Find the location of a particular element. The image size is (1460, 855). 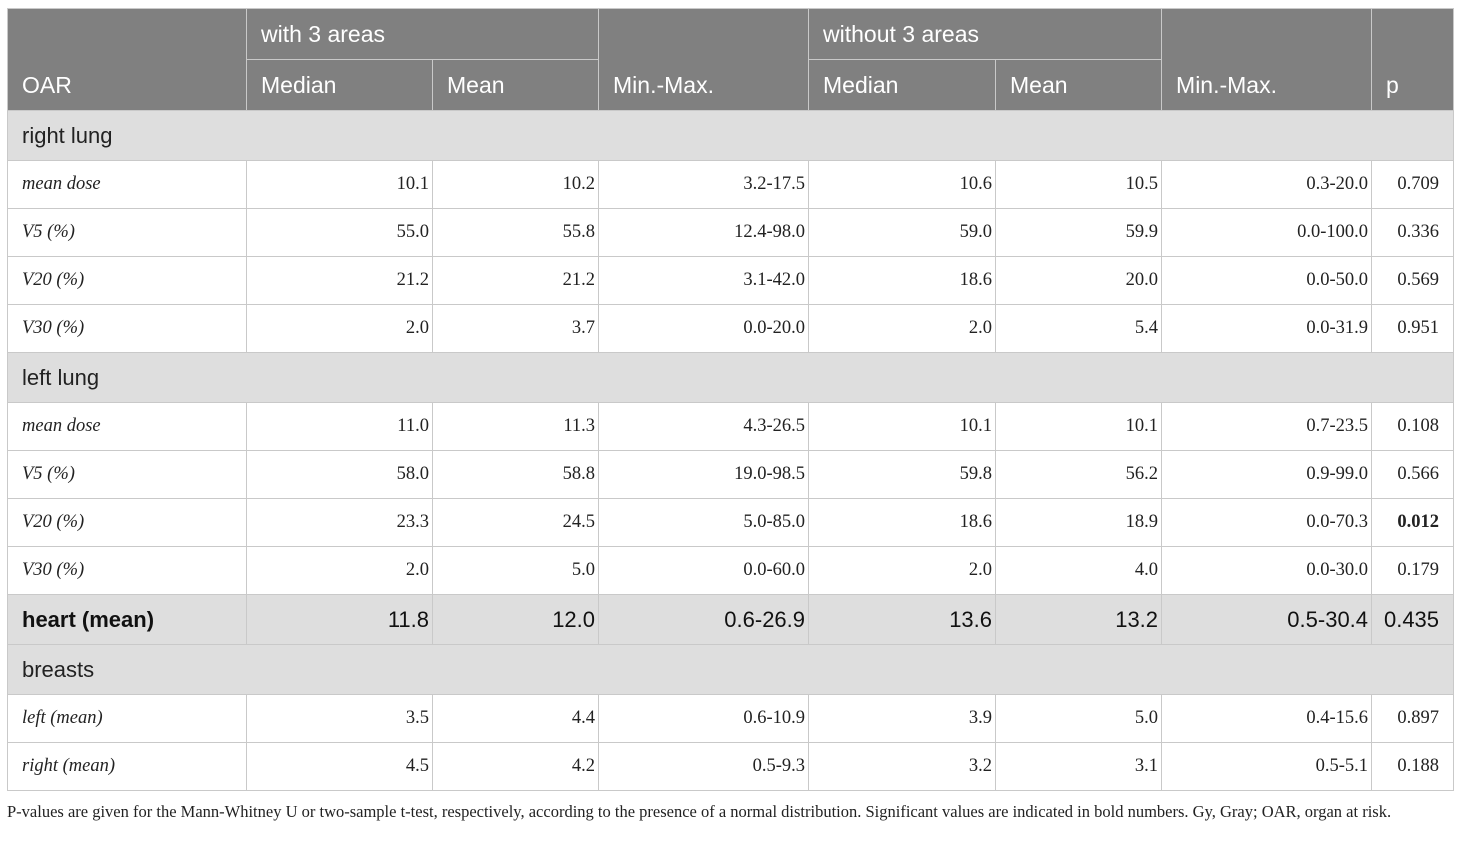

minmax-with: 12.4-98.0 is located at coordinates (704, 232).